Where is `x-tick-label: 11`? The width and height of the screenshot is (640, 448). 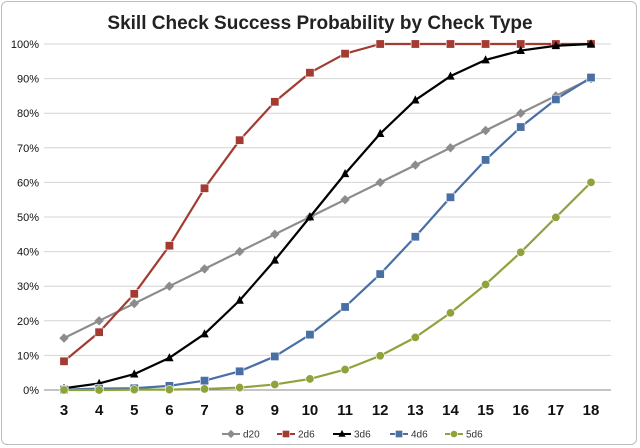
x-tick-label: 11 is located at coordinates (345, 410).